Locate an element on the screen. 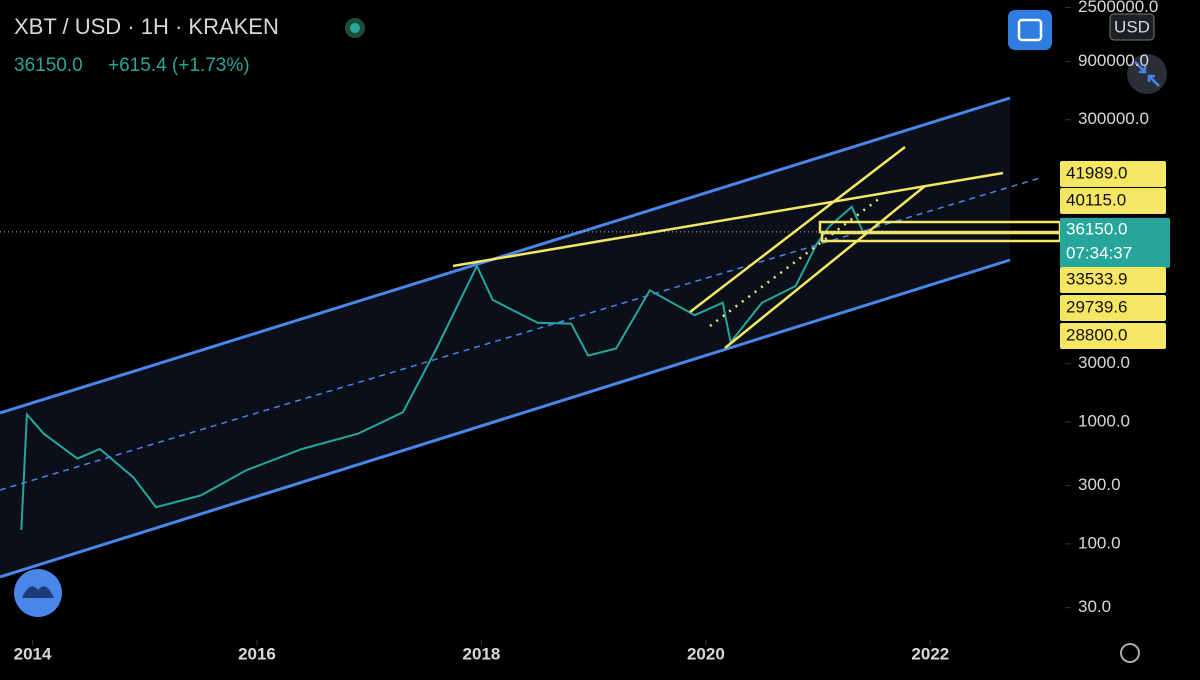 Image resolution: width=1200 pixels, height=680 pixels. status-dot-inner is located at coordinates (355, 28).